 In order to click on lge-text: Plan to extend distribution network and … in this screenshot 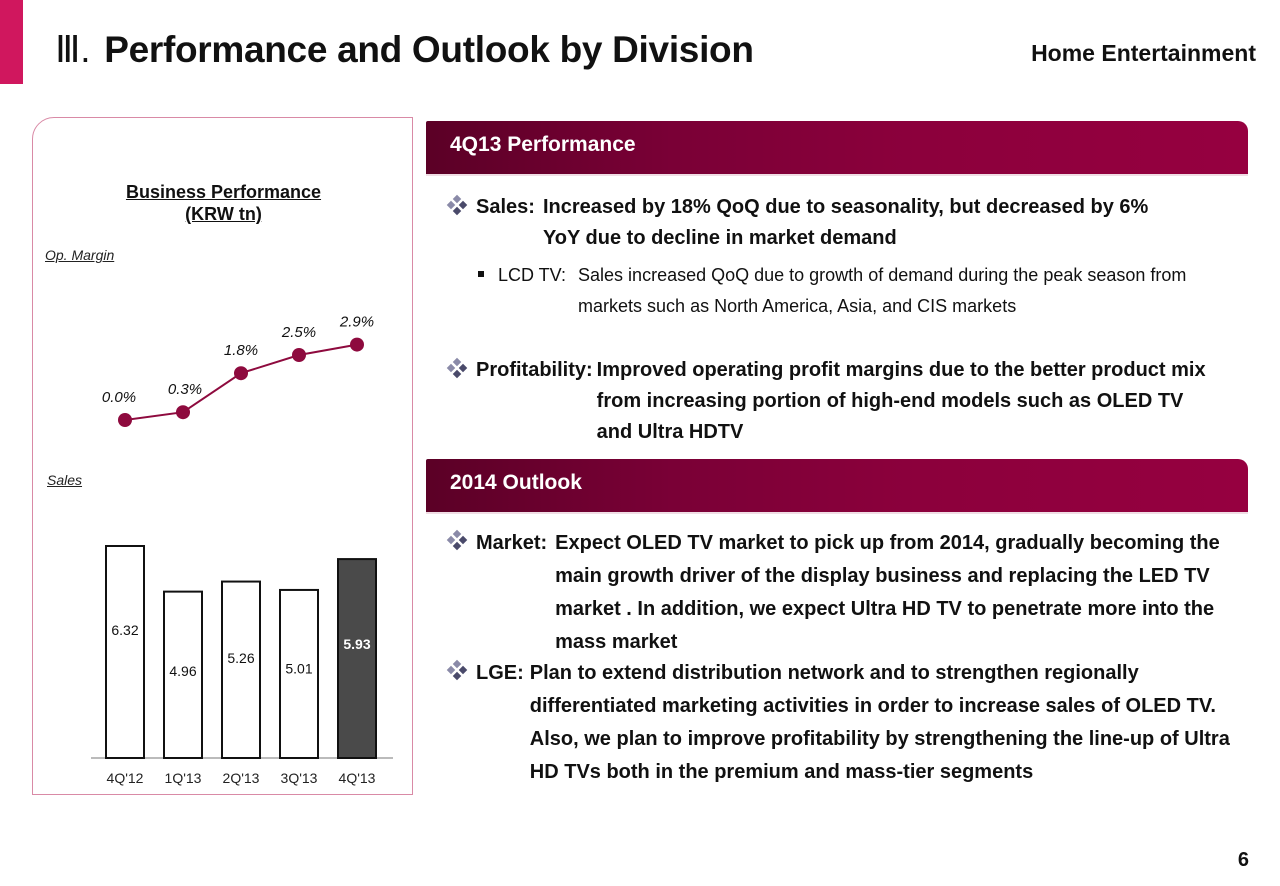, I will do `click(879, 722)`.